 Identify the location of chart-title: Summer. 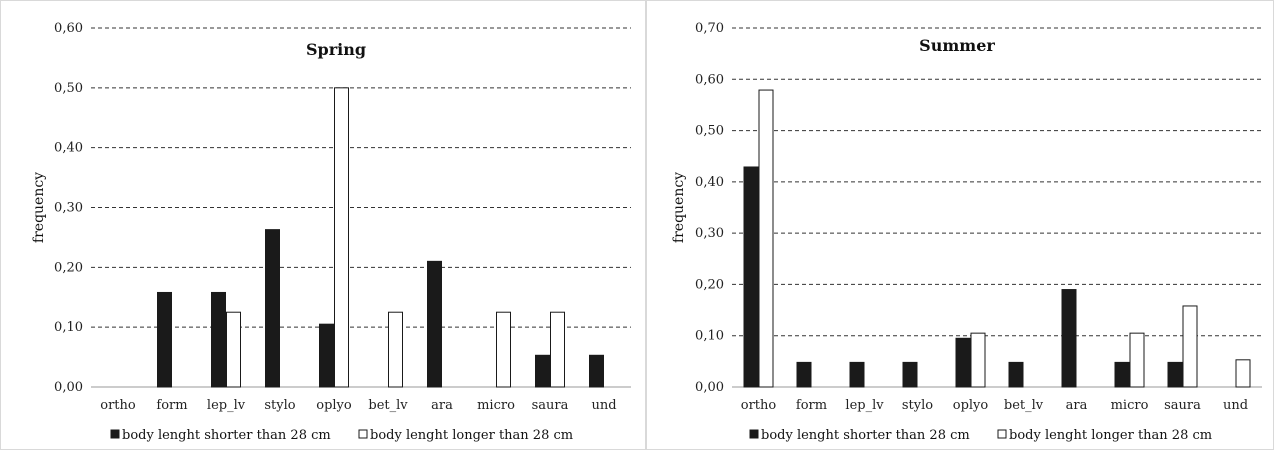
(957, 45).